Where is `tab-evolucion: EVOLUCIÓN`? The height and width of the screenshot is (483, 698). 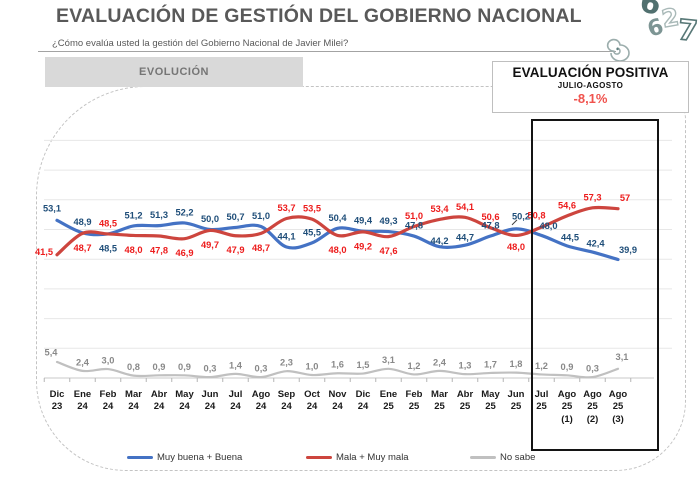 tab-evolucion: EVOLUCIÓN is located at coordinates (174, 72).